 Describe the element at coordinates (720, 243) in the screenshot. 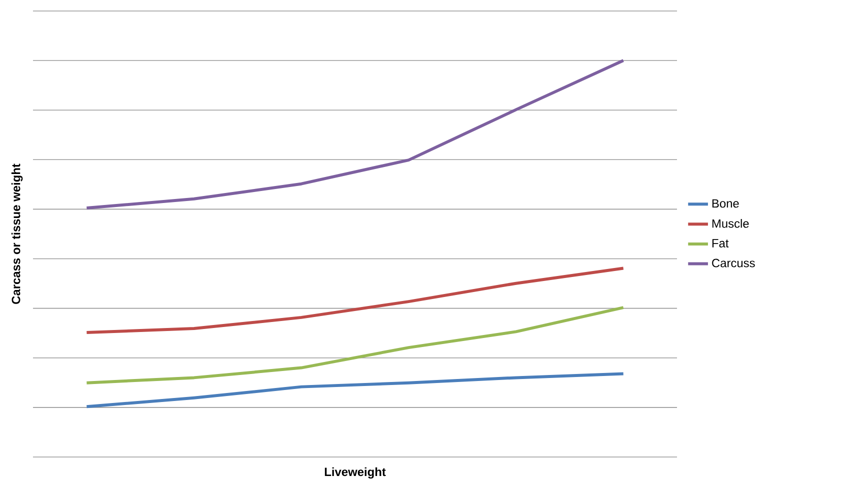

I see `legend-label: Fat` at that location.